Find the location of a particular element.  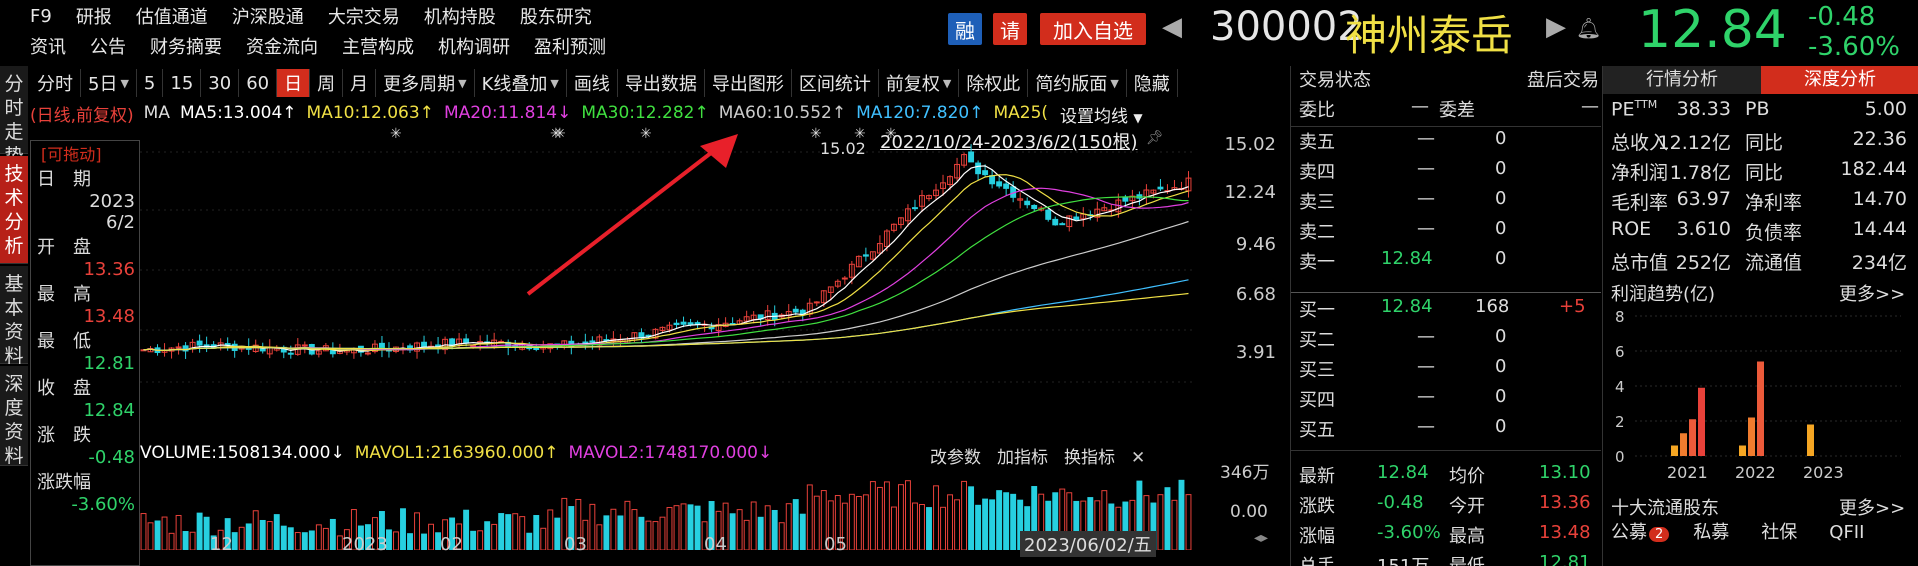

toolbar-item: 简约版面 ▼ is located at coordinates (1077, 83).